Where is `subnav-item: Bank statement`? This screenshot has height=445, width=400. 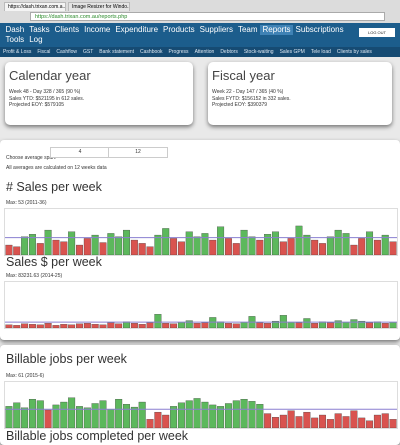
subnav-item: Bank statement is located at coordinates (117, 52).